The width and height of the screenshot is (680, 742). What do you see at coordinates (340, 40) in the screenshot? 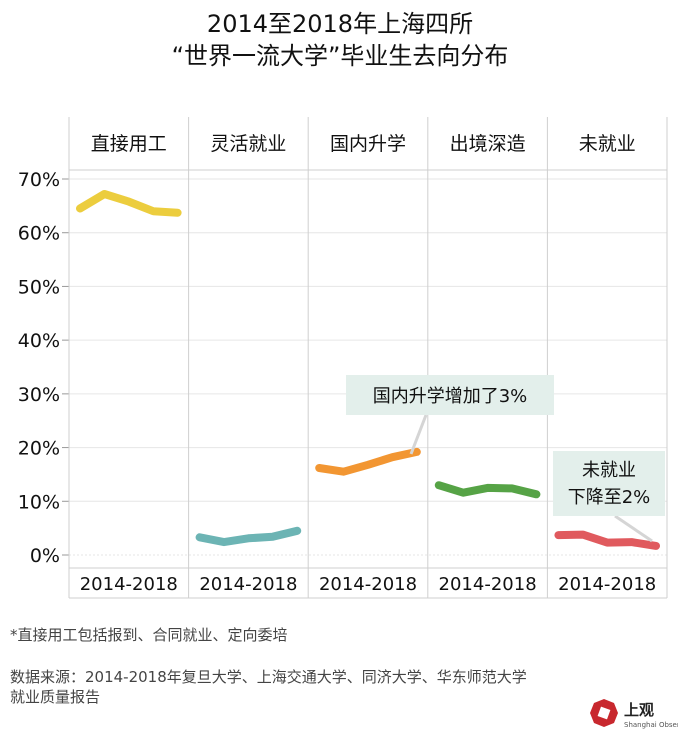
I see `chart-title: 2014至2018年上海四所 “世界一流大学”毕业生去向分布` at bounding box center [340, 40].